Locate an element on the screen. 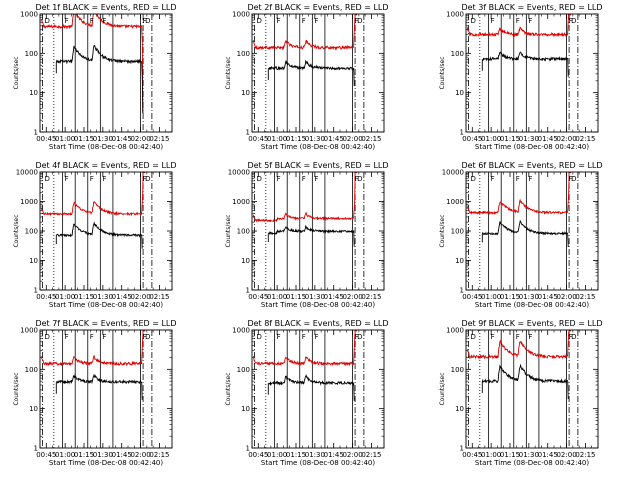  chart-title: Det 6f BLACK = Events, RED = LLD is located at coordinates (531, 165).